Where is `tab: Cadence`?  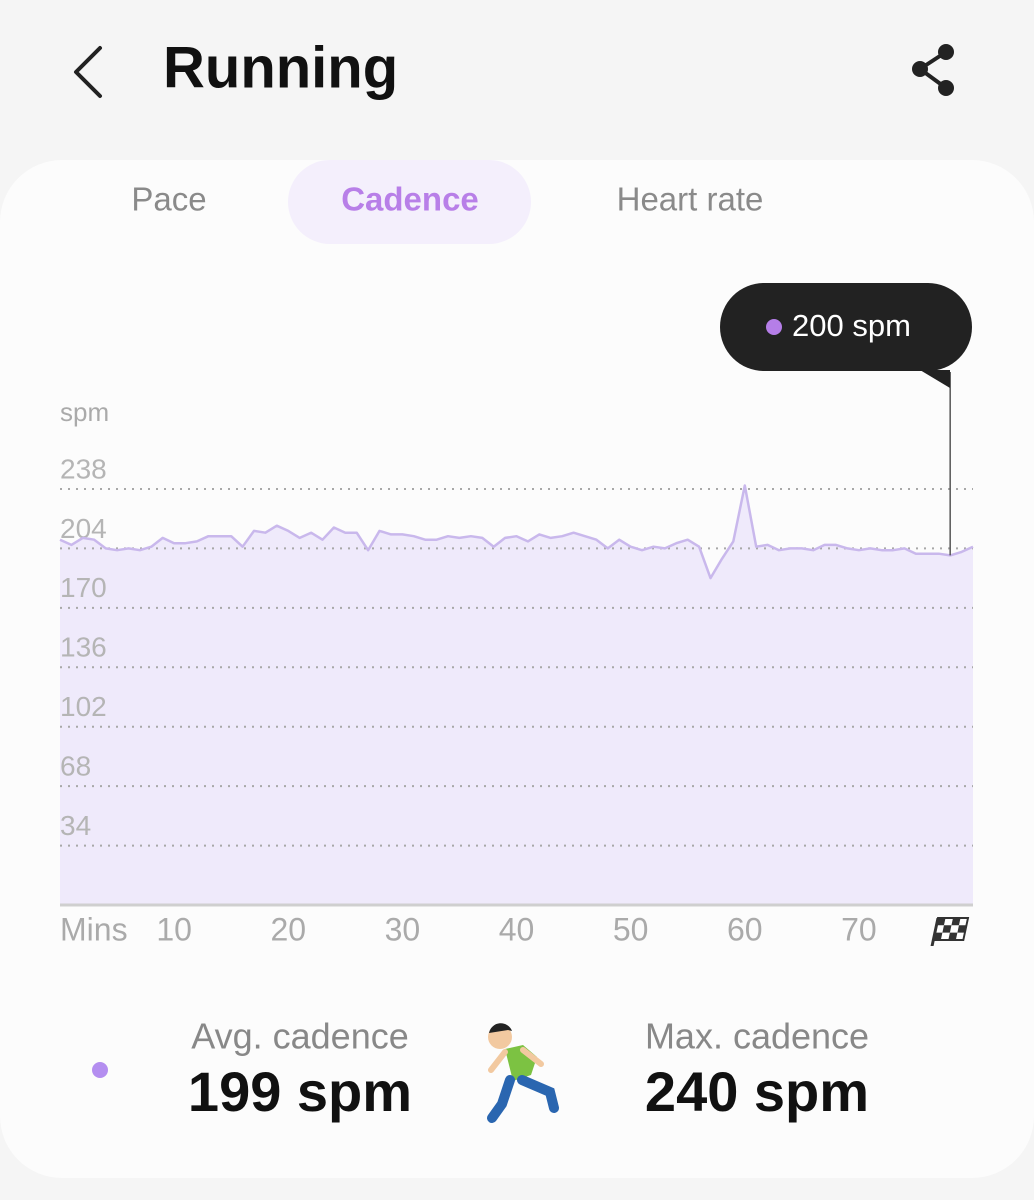
tab: Cadence is located at coordinates (410, 199).